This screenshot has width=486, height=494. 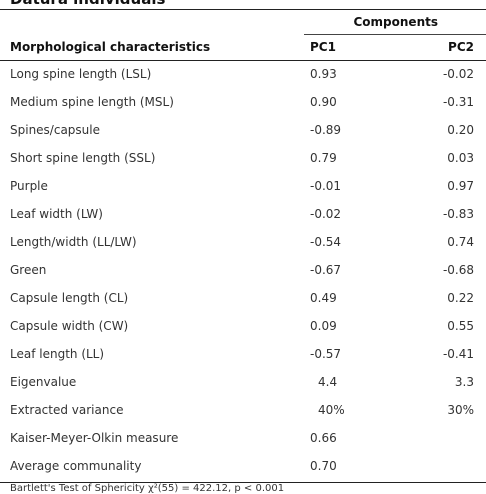 What do you see at coordinates (458, 102) in the screenshot?
I see `row-pc2-value: -0.31` at bounding box center [458, 102].